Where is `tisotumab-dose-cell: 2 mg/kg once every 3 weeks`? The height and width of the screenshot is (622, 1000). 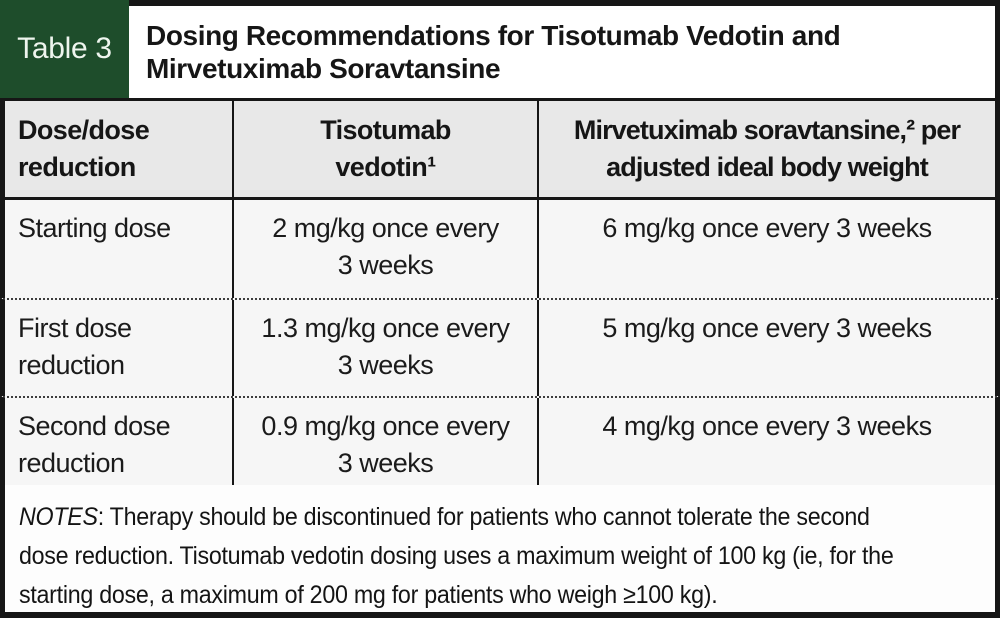 tisotumab-dose-cell: 2 mg/kg once every 3 weeks is located at coordinates (384, 249).